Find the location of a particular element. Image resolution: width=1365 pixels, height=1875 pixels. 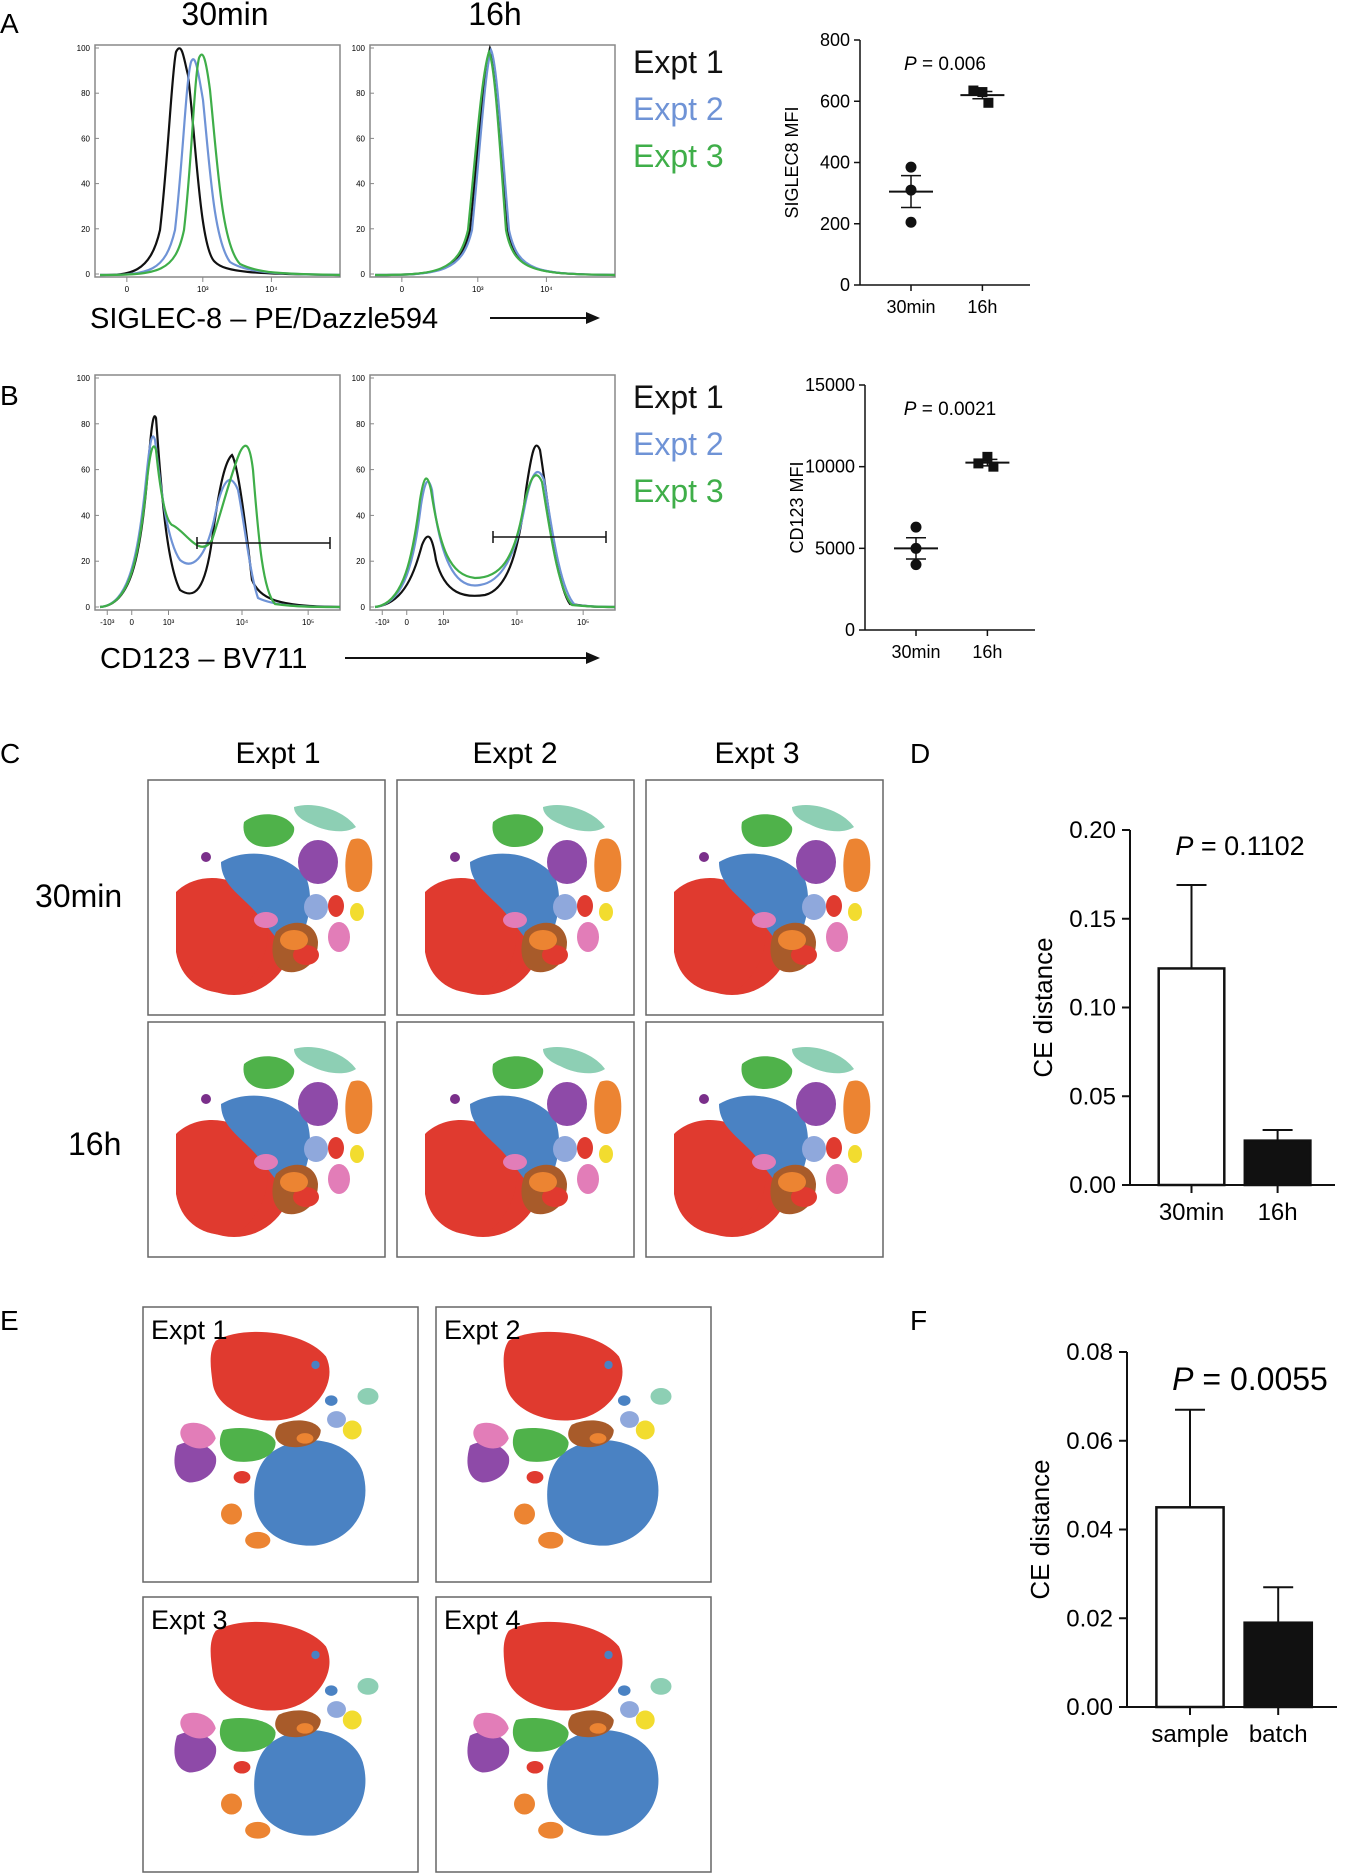

p-value-text: = 0.0021 is located at coordinates (956, 409).